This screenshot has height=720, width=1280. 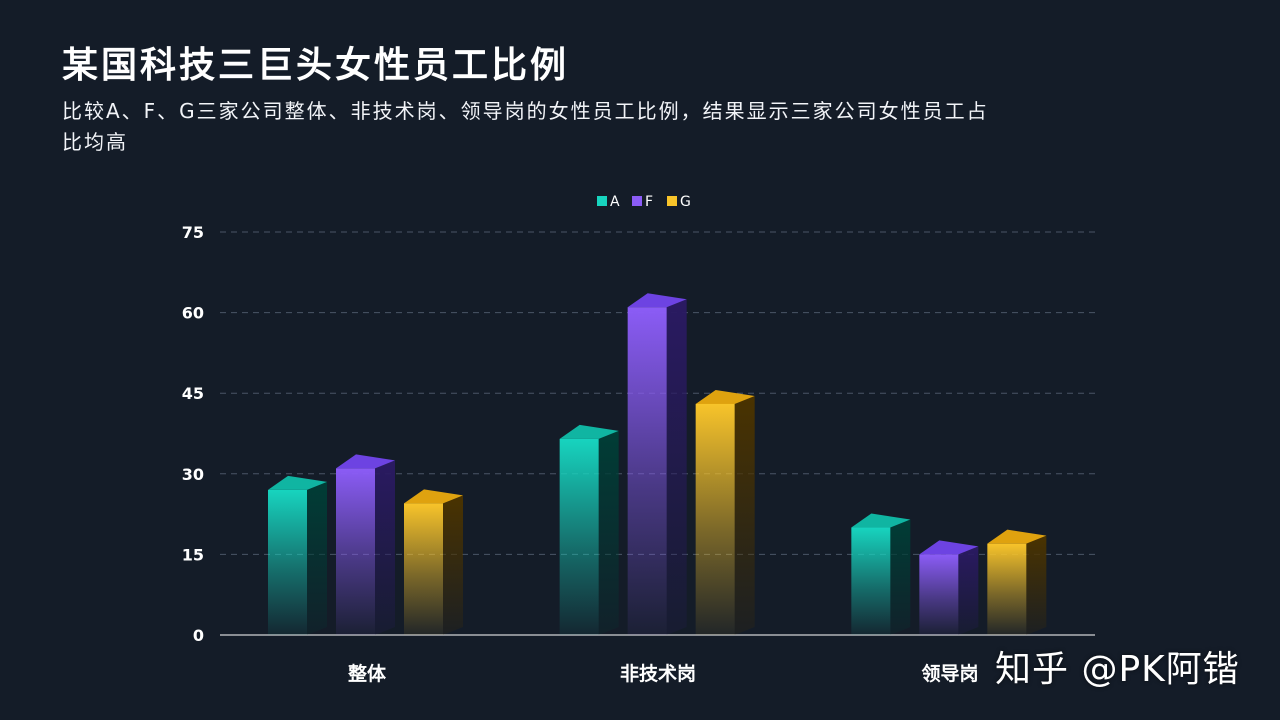 What do you see at coordinates (367, 673) in the screenshot?
I see `x-category-label: 整体` at bounding box center [367, 673].